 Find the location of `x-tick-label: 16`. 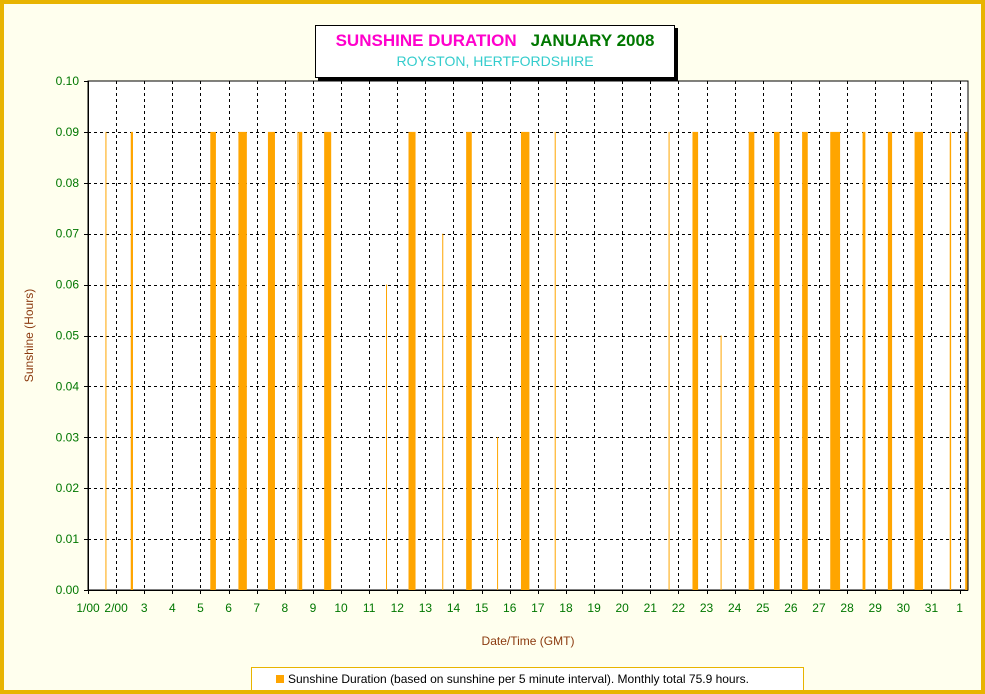

x-tick-label: 16 is located at coordinates (510, 608).